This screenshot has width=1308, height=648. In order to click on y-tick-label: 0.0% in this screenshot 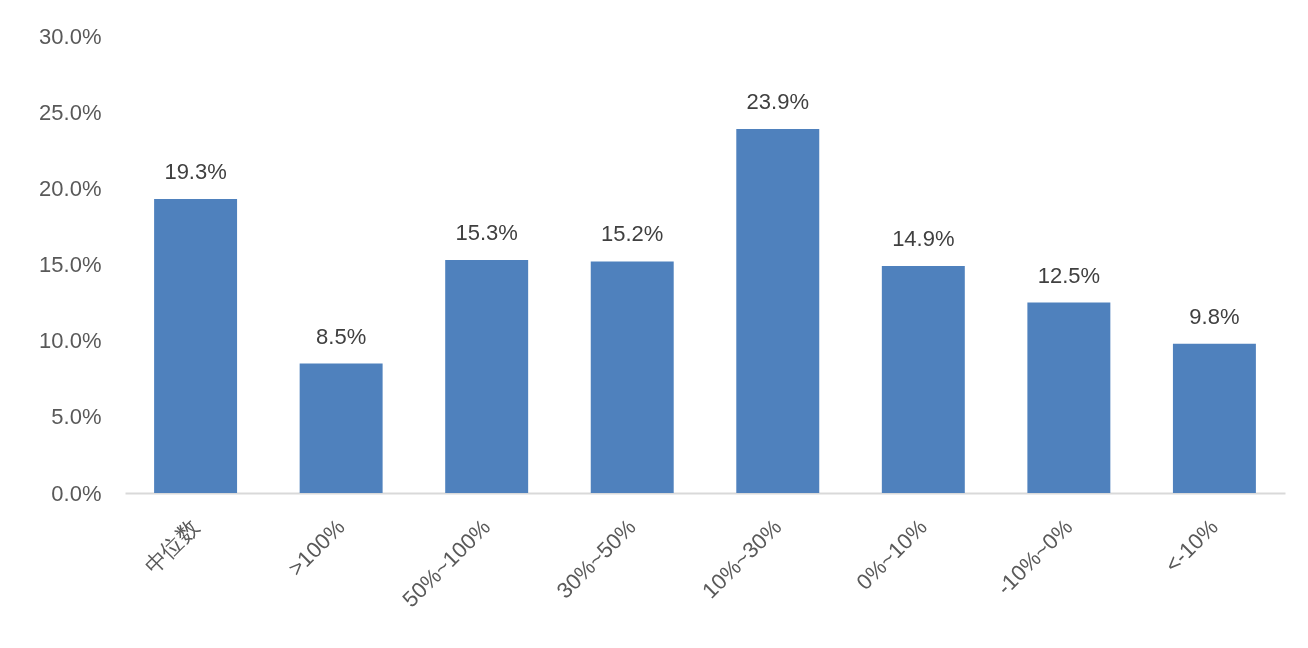, I will do `click(76, 493)`.